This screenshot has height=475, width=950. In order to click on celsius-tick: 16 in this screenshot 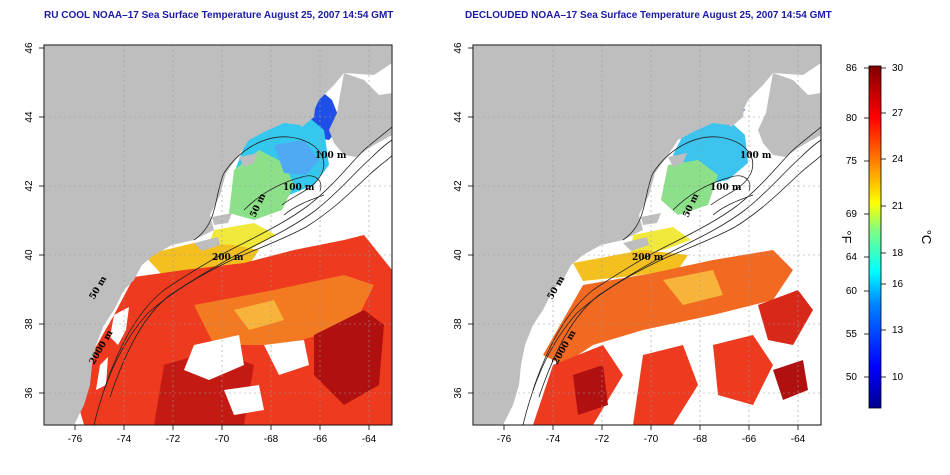, I will do `click(898, 284)`.